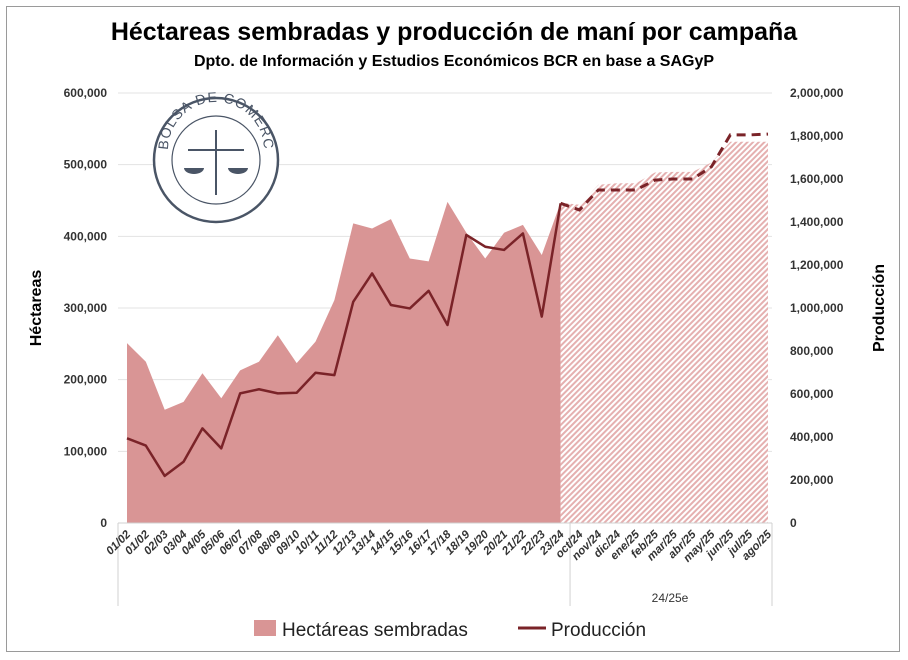 The image size is (908, 660). Describe the element at coordinates (36, 308) in the screenshot. I see `y-axis-label: Héctareas` at that location.